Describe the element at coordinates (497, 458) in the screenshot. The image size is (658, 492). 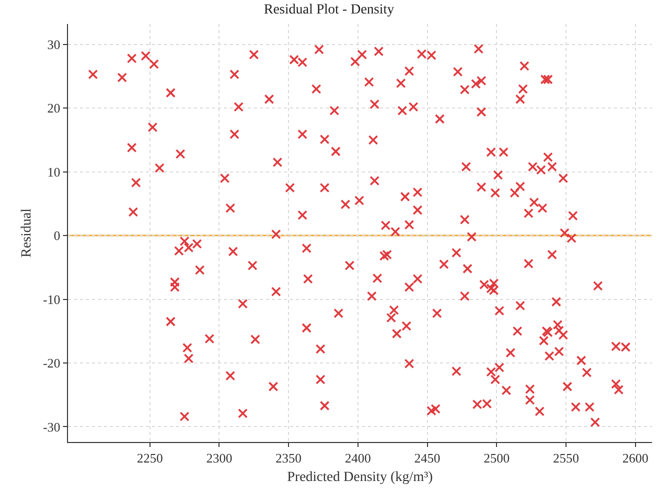
I see `x-tick-label: 2500` at that location.